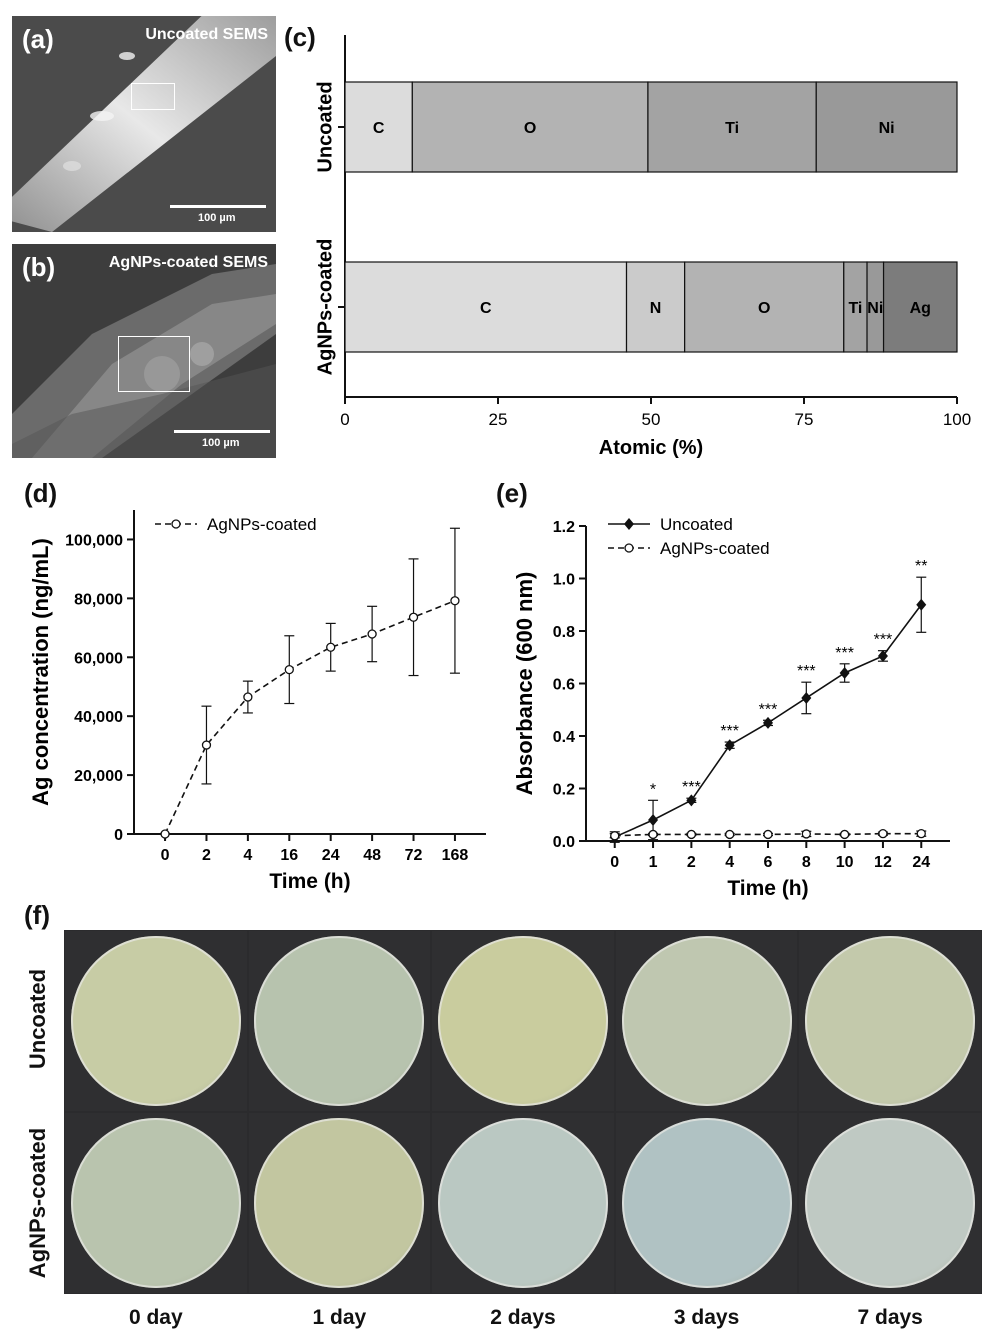  I want to click on sem-coated-title: AgNPs-coated SEMS, so click(188, 262).